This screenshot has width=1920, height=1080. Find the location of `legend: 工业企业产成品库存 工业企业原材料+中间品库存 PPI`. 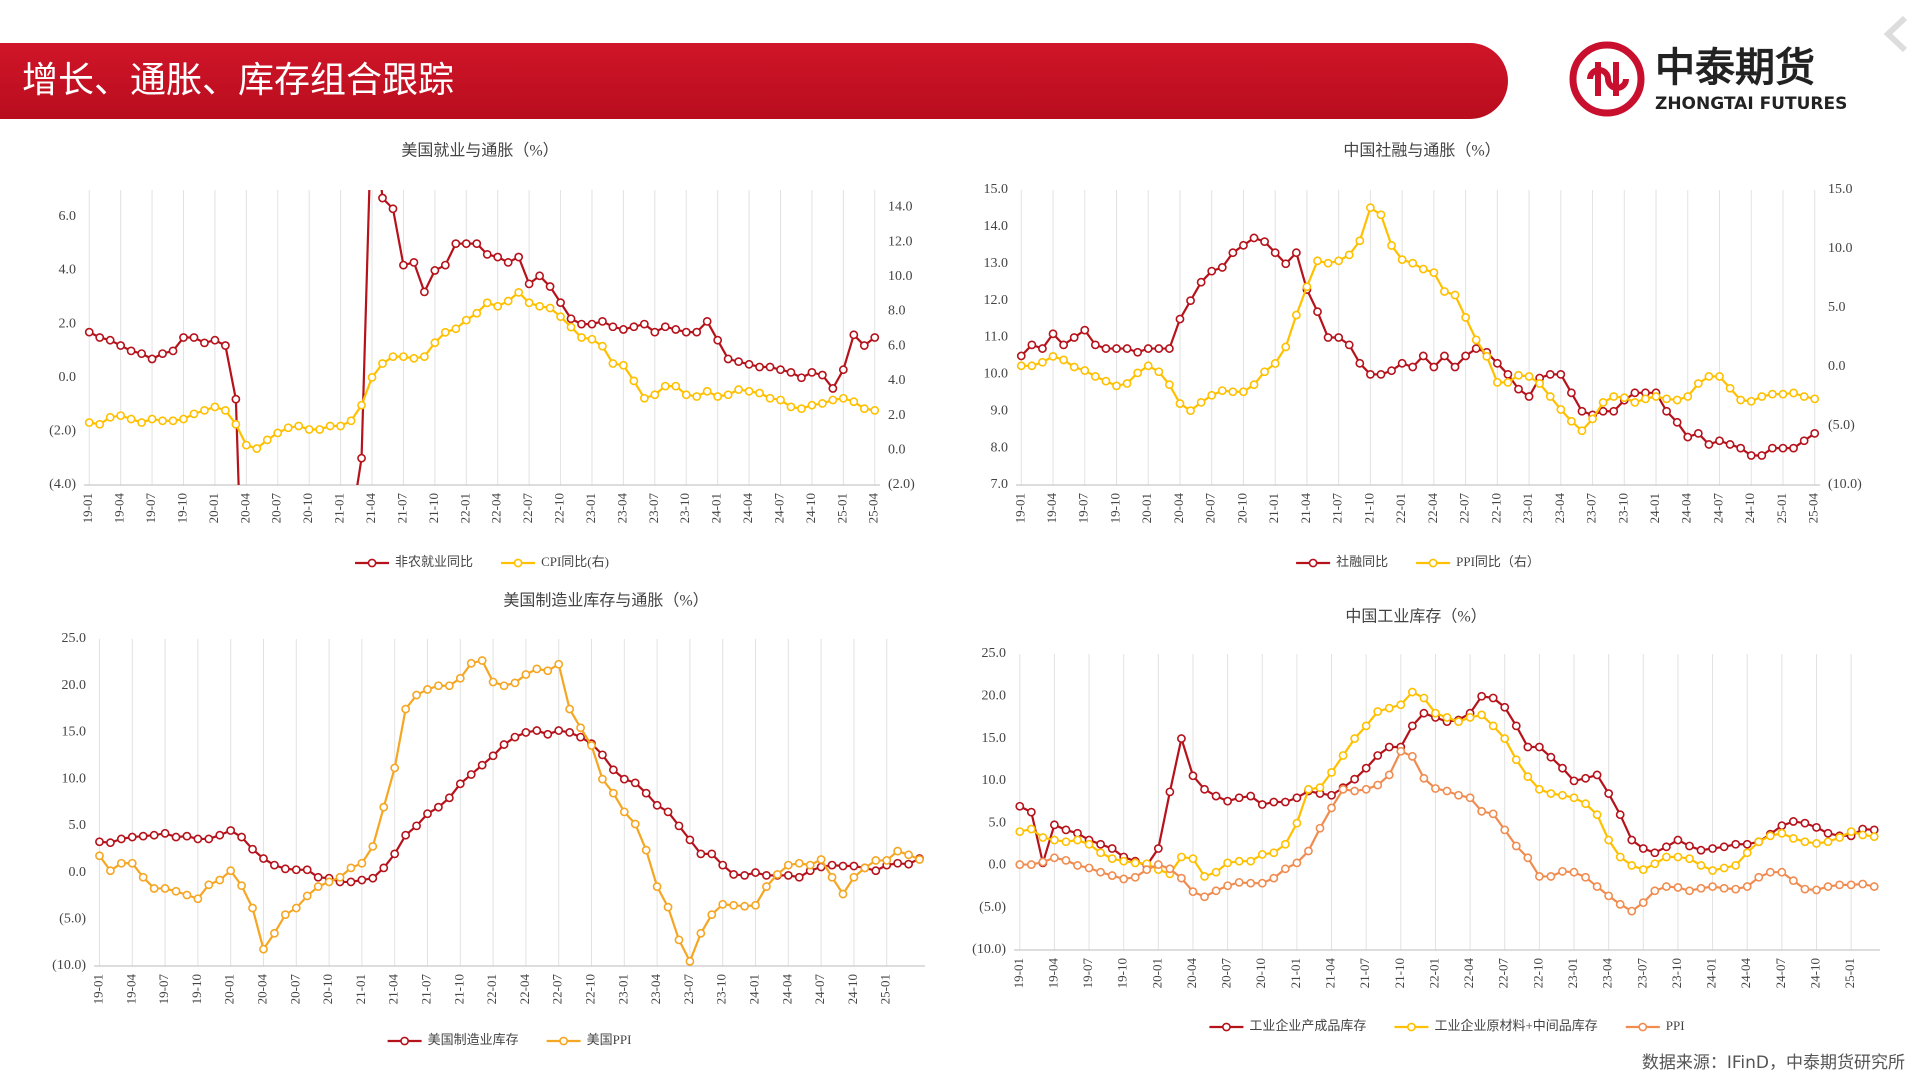

legend: 工业企业产成品库存 工业企业原材料+中间品库存 PPI is located at coordinates (1447, 1025).